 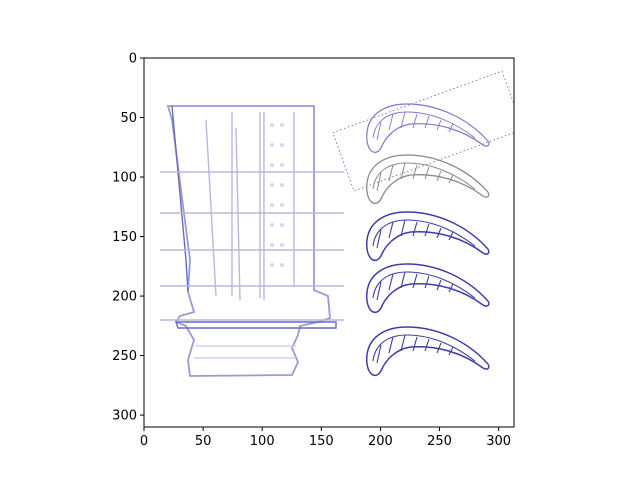 What do you see at coordinates (124, 178) in the screenshot?
I see `y-tick-label-2: 100` at bounding box center [124, 178].